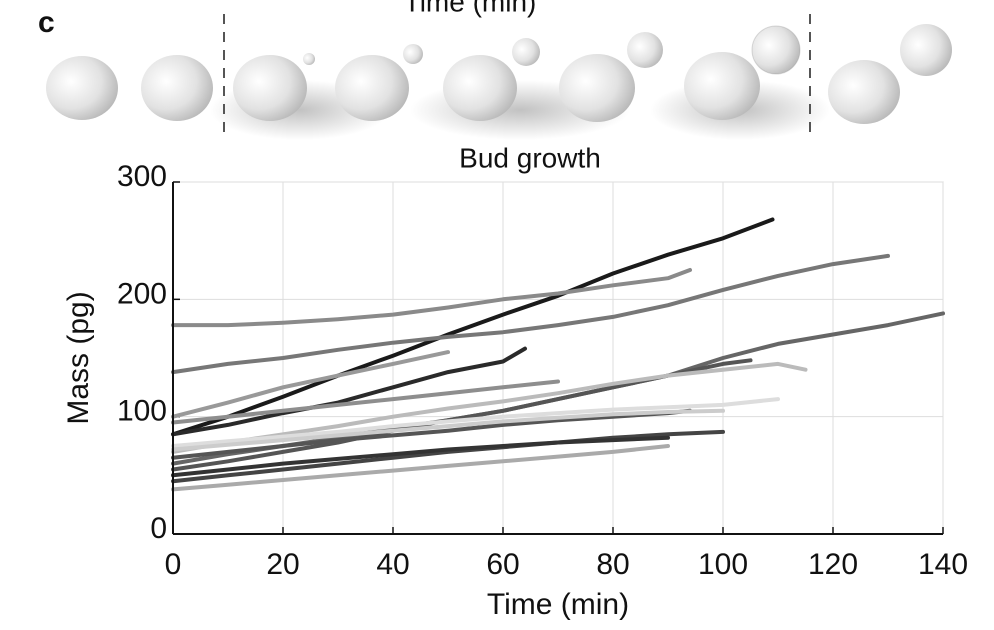  I want to click on x-tick-label: 40, so click(392, 564).